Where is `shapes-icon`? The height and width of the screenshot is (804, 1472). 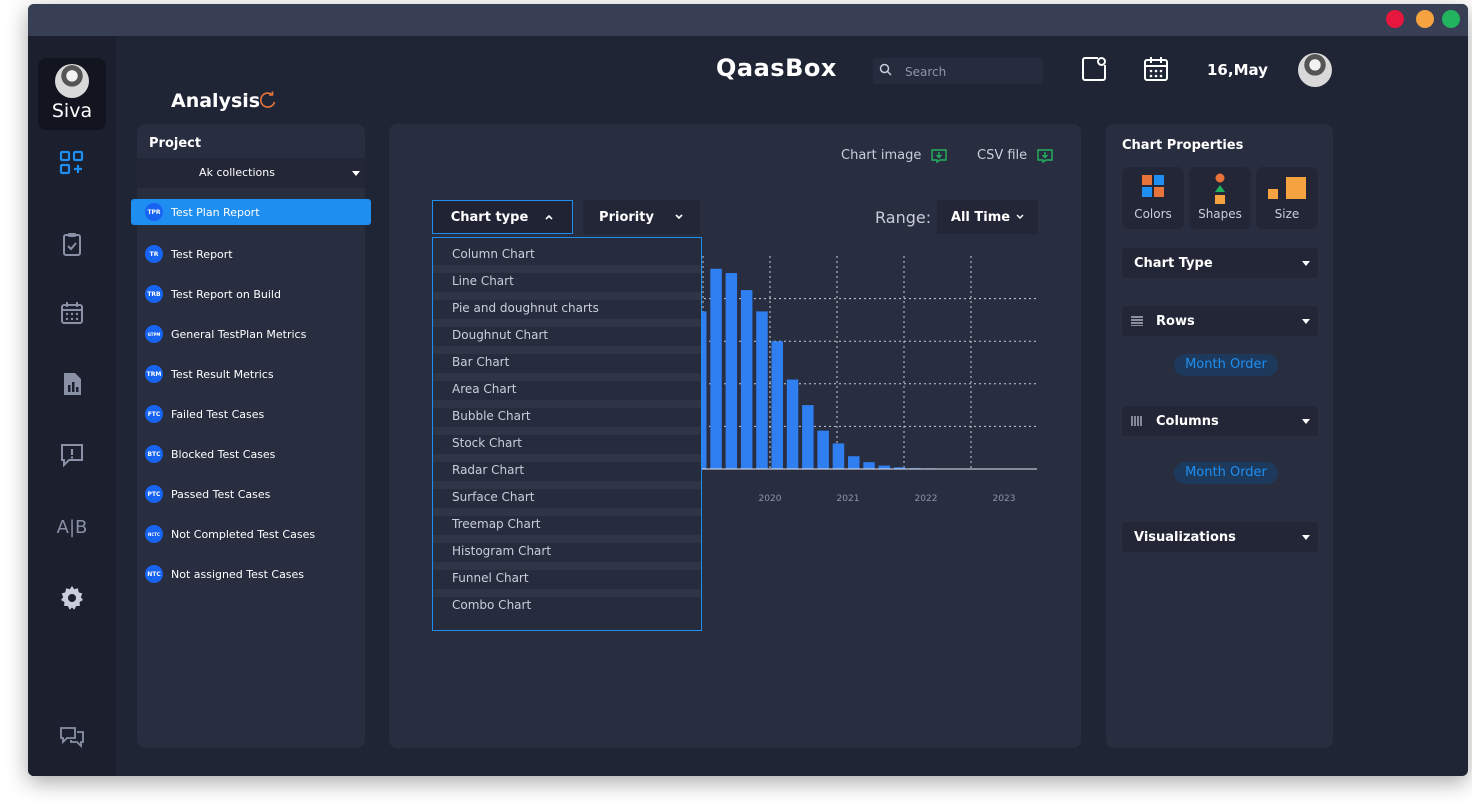
shapes-icon is located at coordinates (1220, 188).